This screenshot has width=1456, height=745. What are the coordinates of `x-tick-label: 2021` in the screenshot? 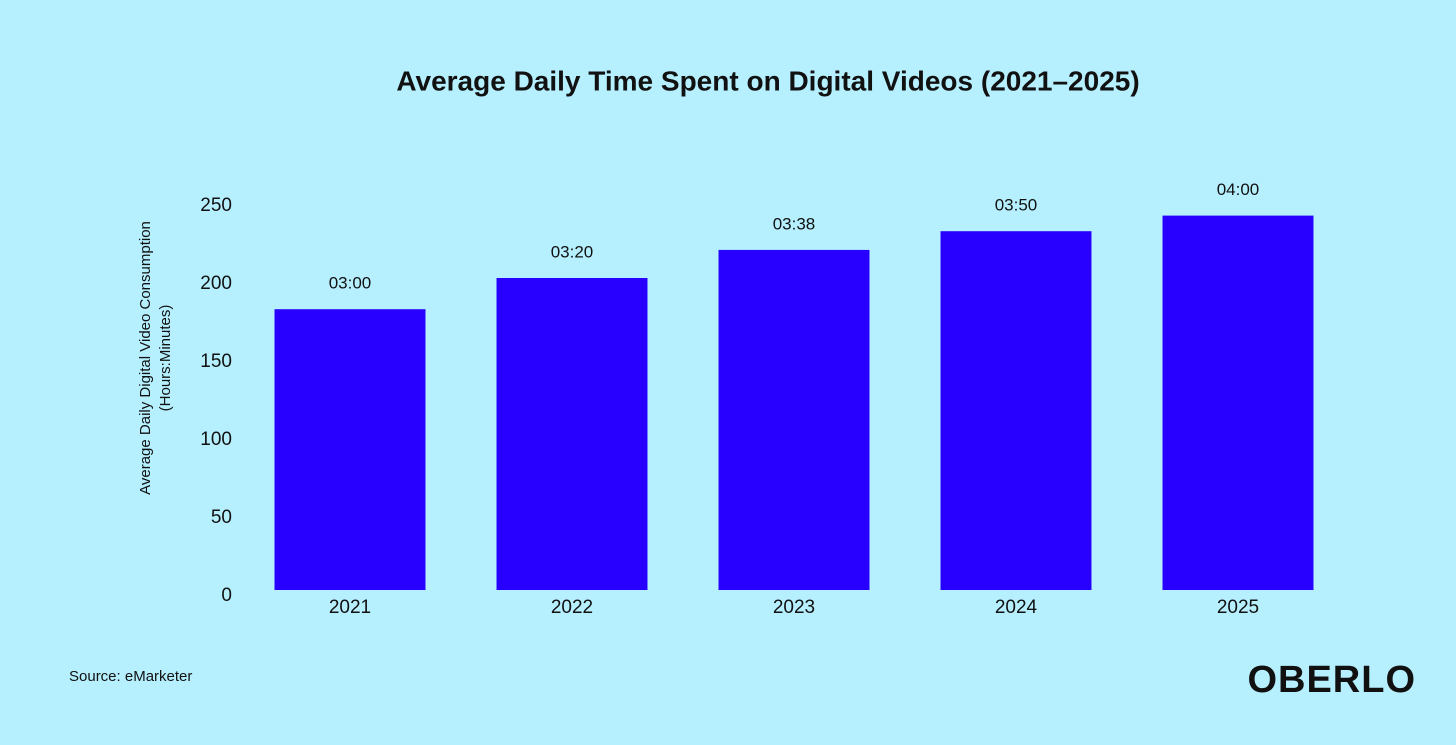 It's located at (350, 607).